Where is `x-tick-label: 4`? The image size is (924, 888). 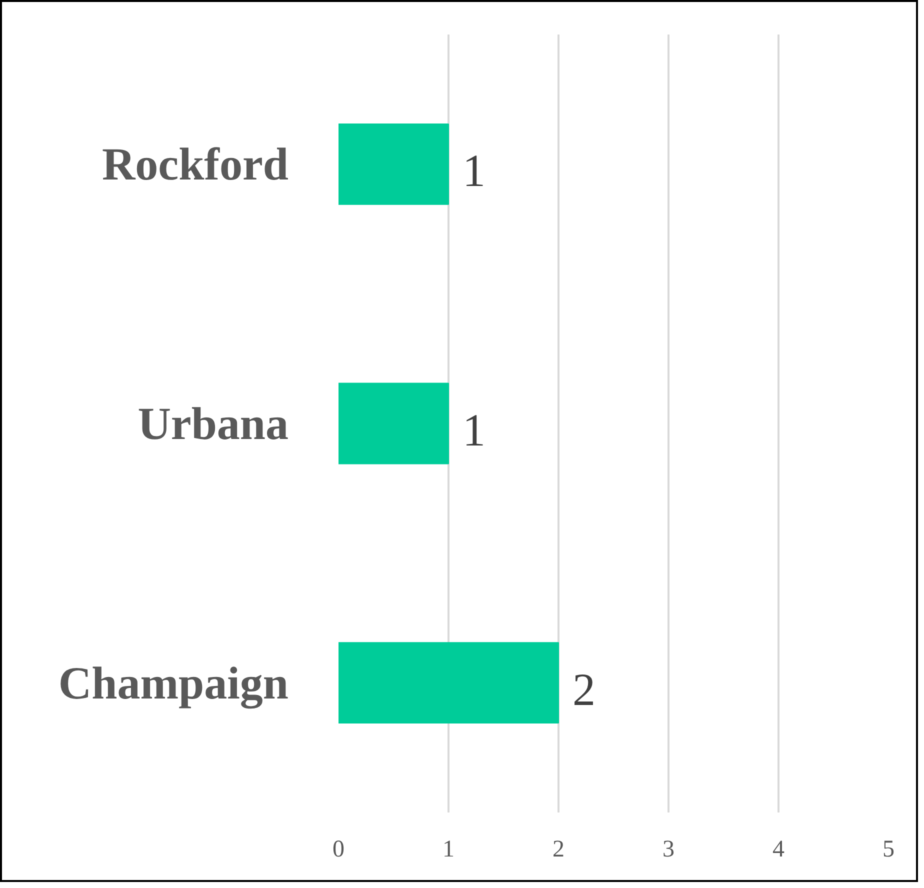
x-tick-label: 4 is located at coordinates (778, 849).